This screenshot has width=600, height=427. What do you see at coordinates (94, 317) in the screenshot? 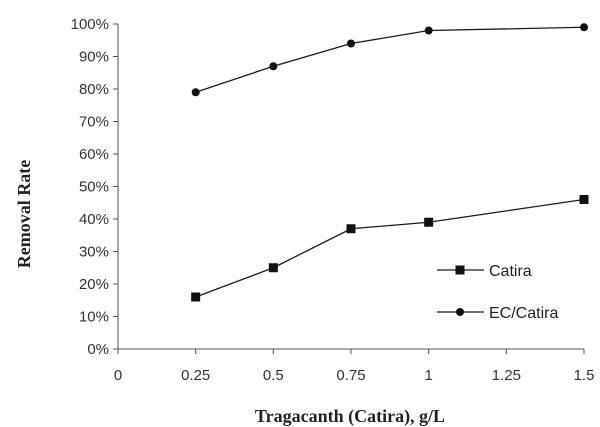
I see `y-tick-label: 10%` at bounding box center [94, 317].